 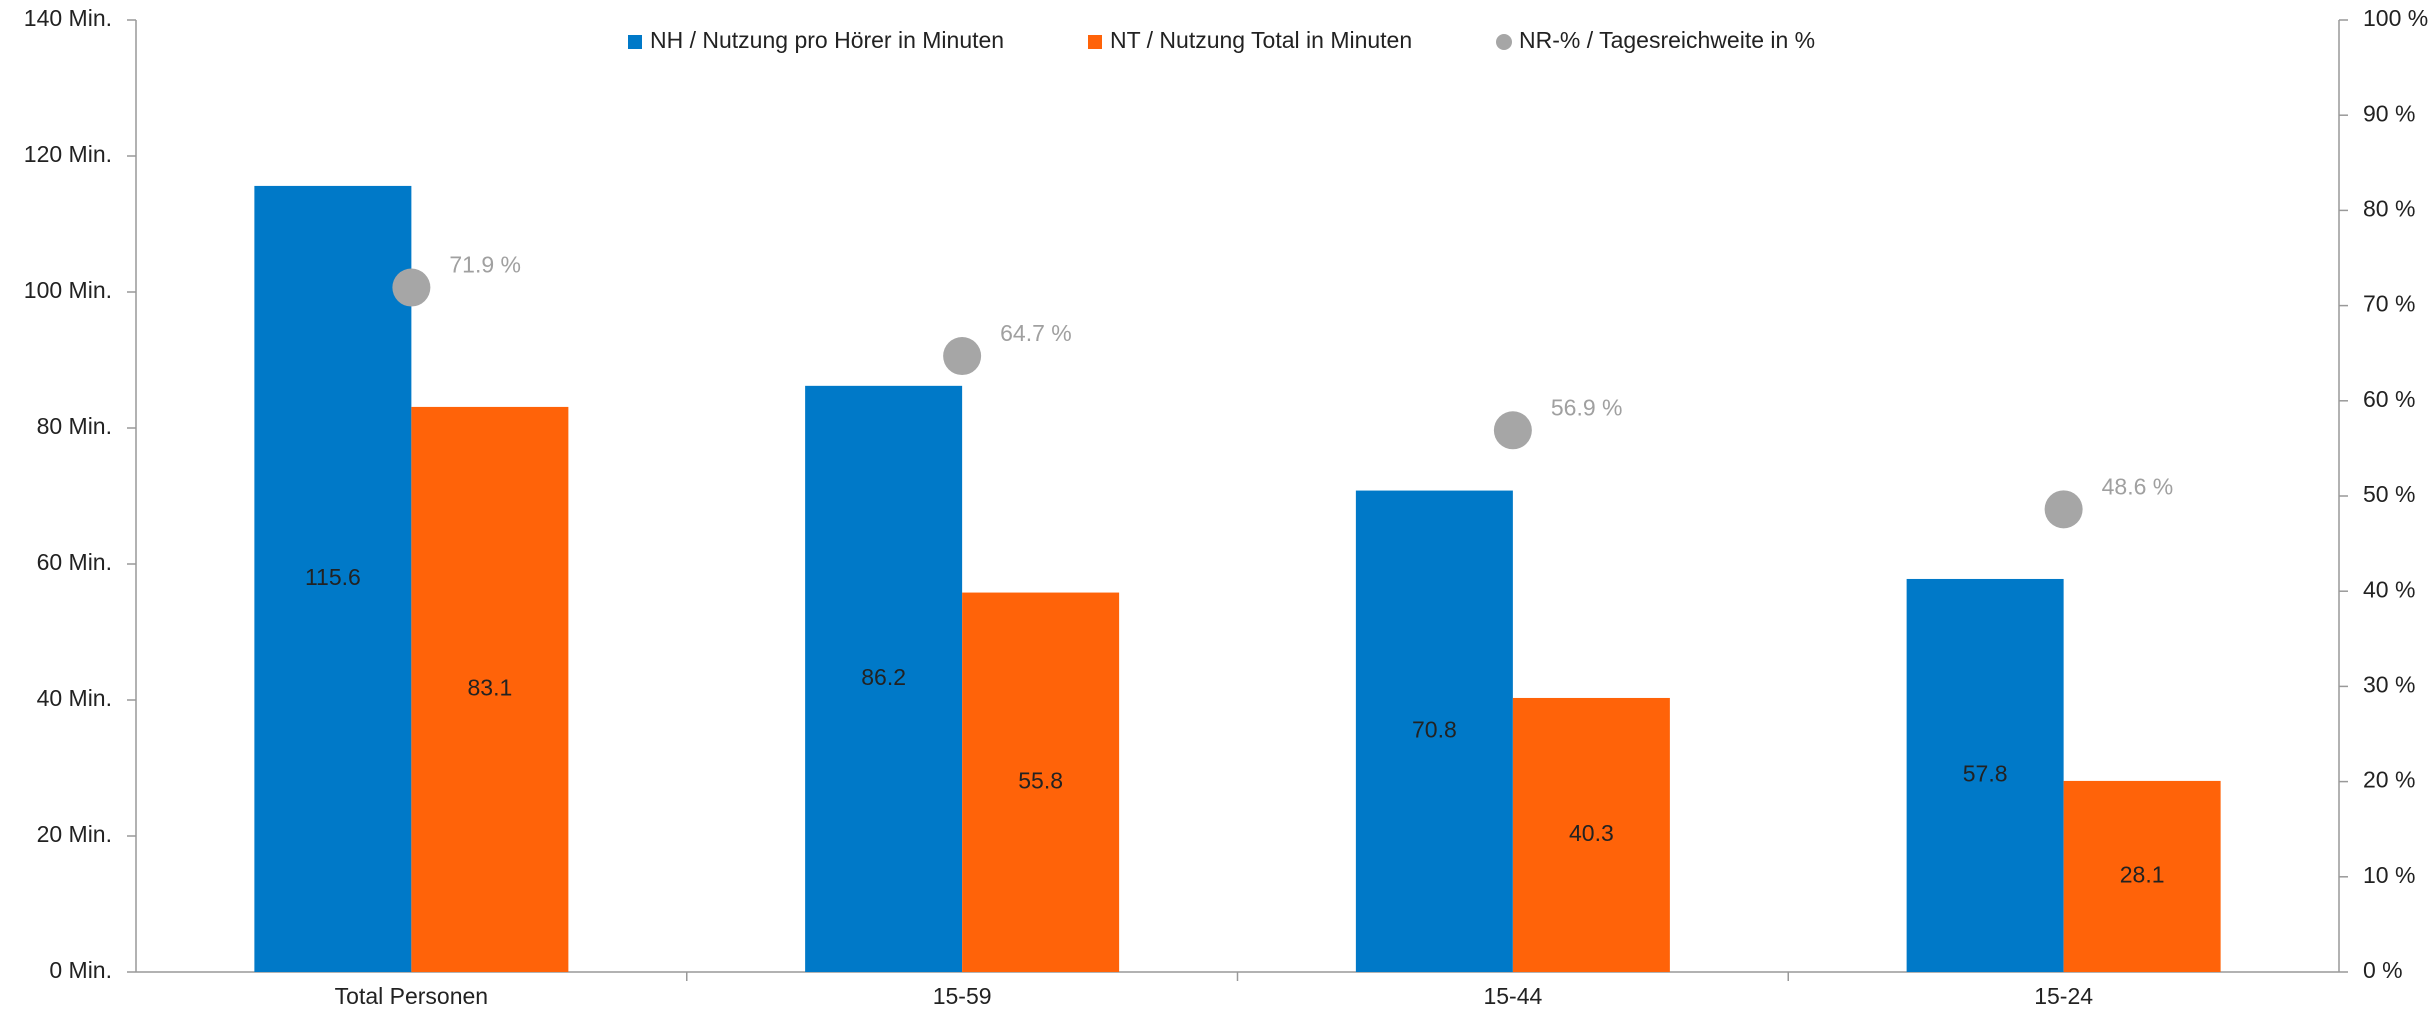 What do you see at coordinates (1667, 40) in the screenshot?
I see `legend-label: NR-% / Tagesreichweite in %` at bounding box center [1667, 40].